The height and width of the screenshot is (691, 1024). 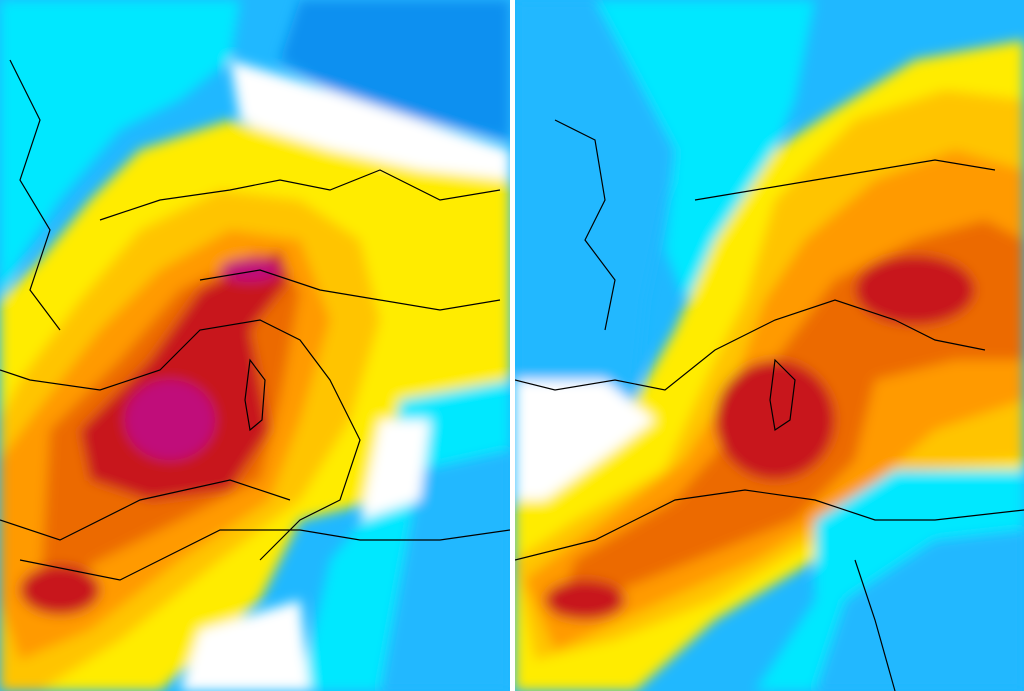 What do you see at coordinates (120, 150) in the screenshot?
I see `cold-area-northwest` at bounding box center [120, 150].